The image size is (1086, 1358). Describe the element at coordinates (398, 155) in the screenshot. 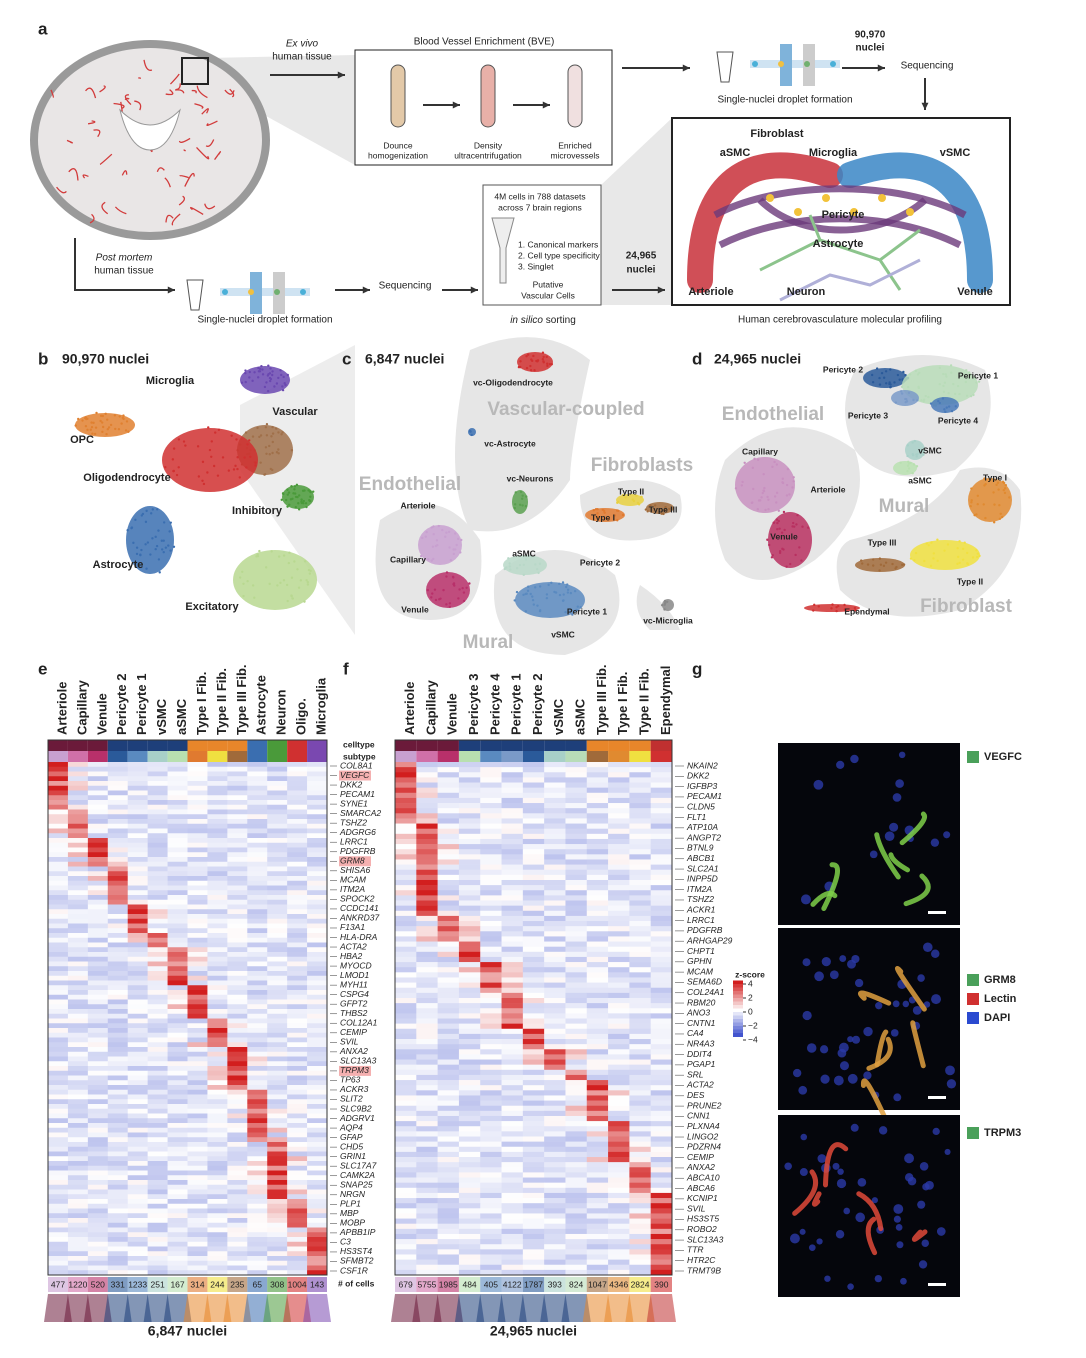

I see `label: homogenization` at that location.